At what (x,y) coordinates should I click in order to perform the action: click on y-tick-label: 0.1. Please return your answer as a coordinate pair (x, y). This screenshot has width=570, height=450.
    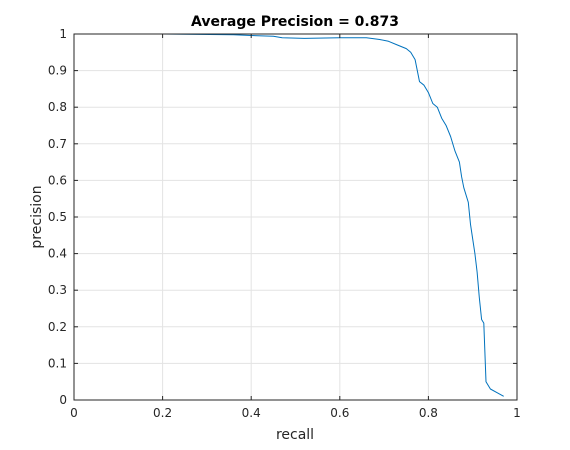
    Looking at the image, I should click on (57, 363).